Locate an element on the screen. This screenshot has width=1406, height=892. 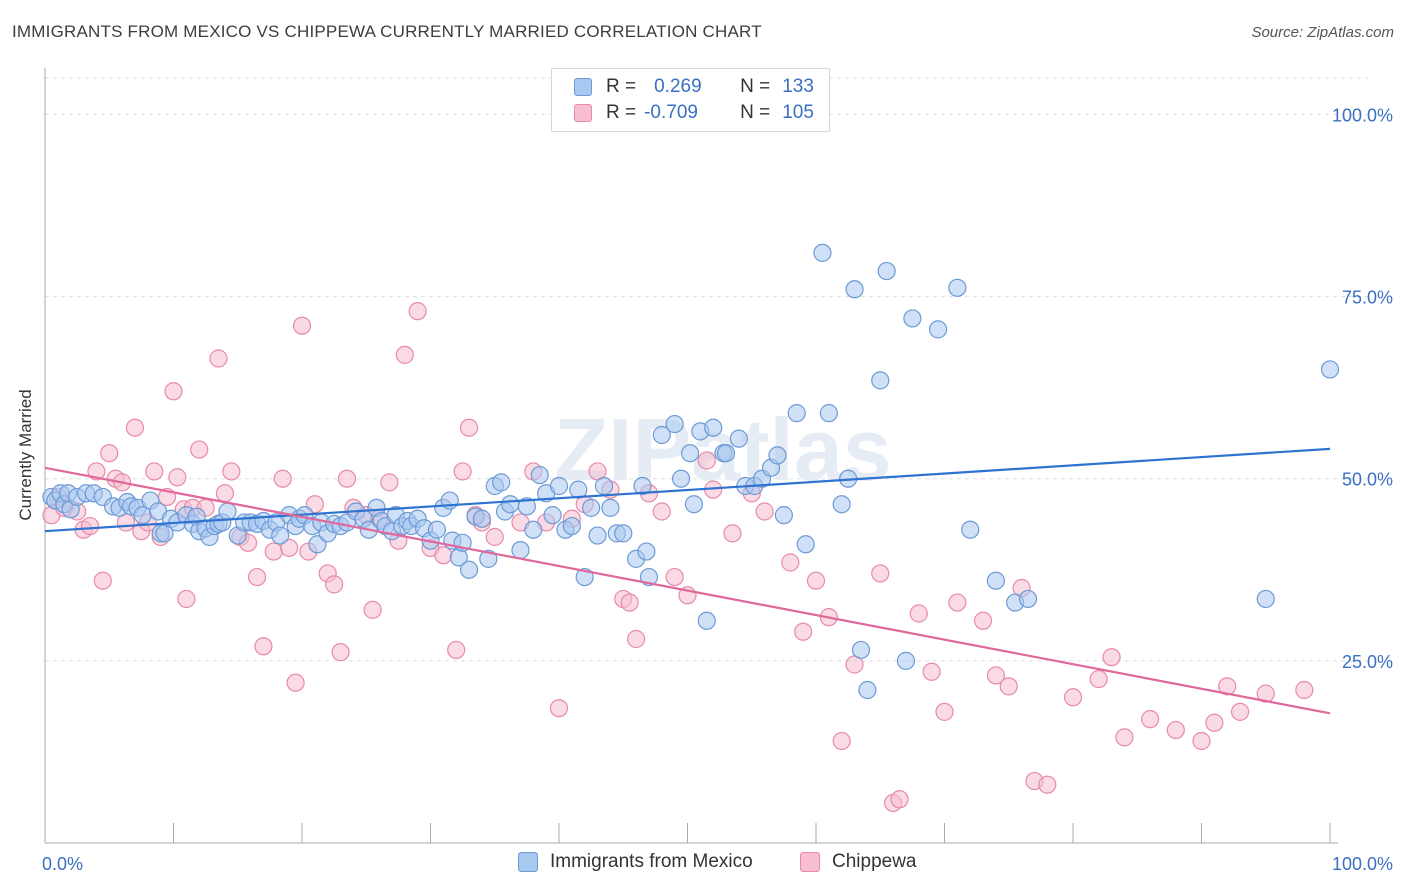
x-tick-label: 100.0% is located at coordinates (1362, 864).